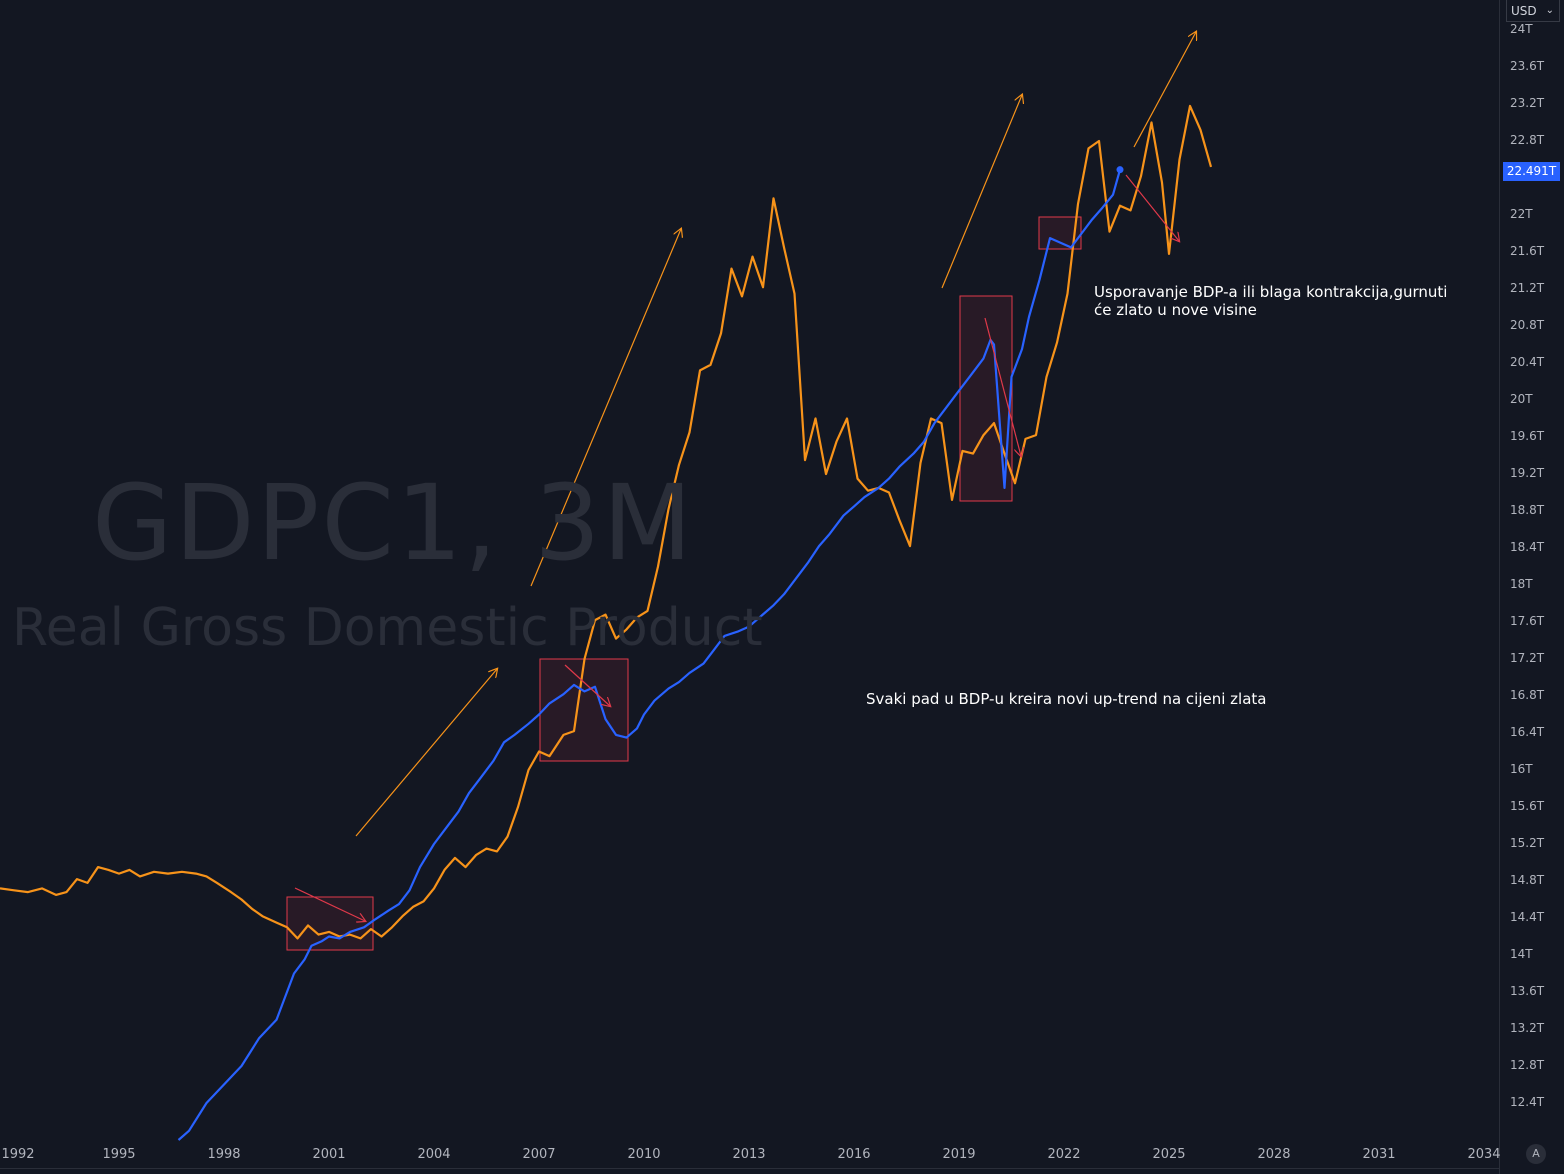 The image size is (1564, 1174). What do you see at coordinates (393, 523) in the screenshot?
I see `watermark-title: GDPC1, 3M` at bounding box center [393, 523].